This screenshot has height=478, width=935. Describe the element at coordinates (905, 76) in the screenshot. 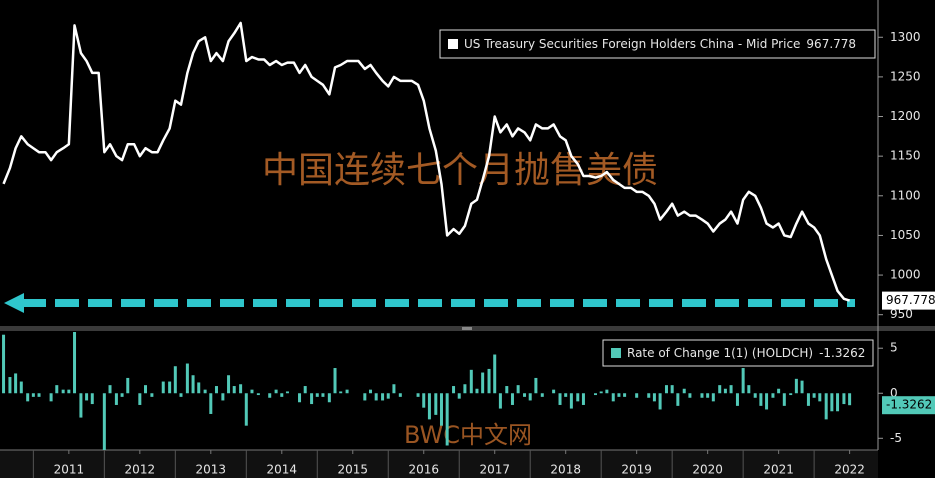

I see `y-tick-label: 1250` at that location.